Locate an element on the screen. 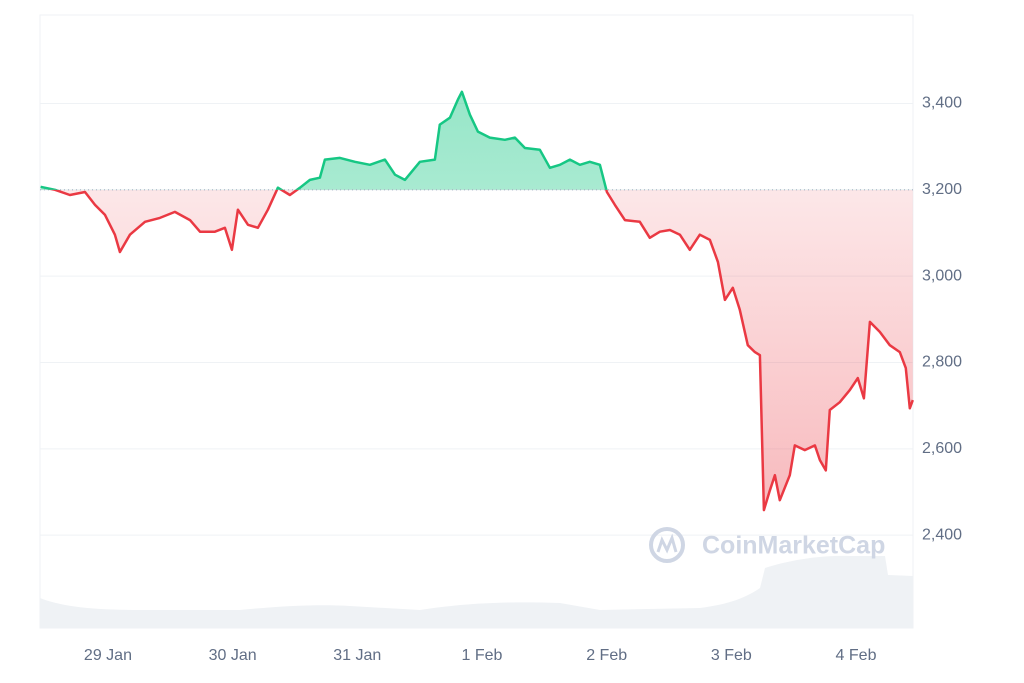 This screenshot has width=1024, height=683. watermark: CoinMarketCap is located at coordinates (767, 545).